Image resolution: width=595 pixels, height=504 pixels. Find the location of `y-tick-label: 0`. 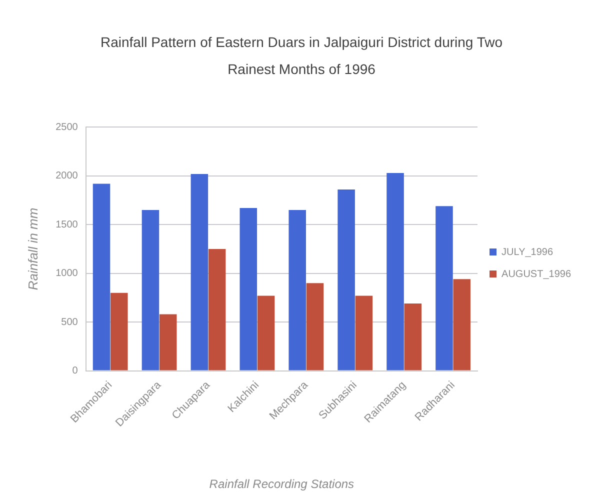

y-tick-label: 0 is located at coordinates (75, 371).